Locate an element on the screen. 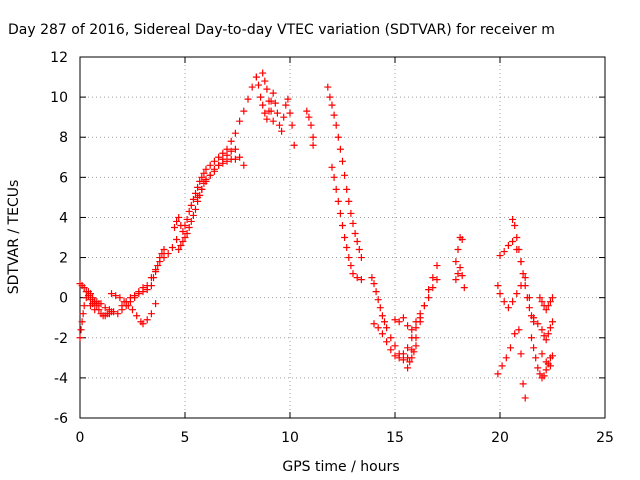 This screenshot has width=640, height=480. series-seg-u is located at coordinates (511, 364).